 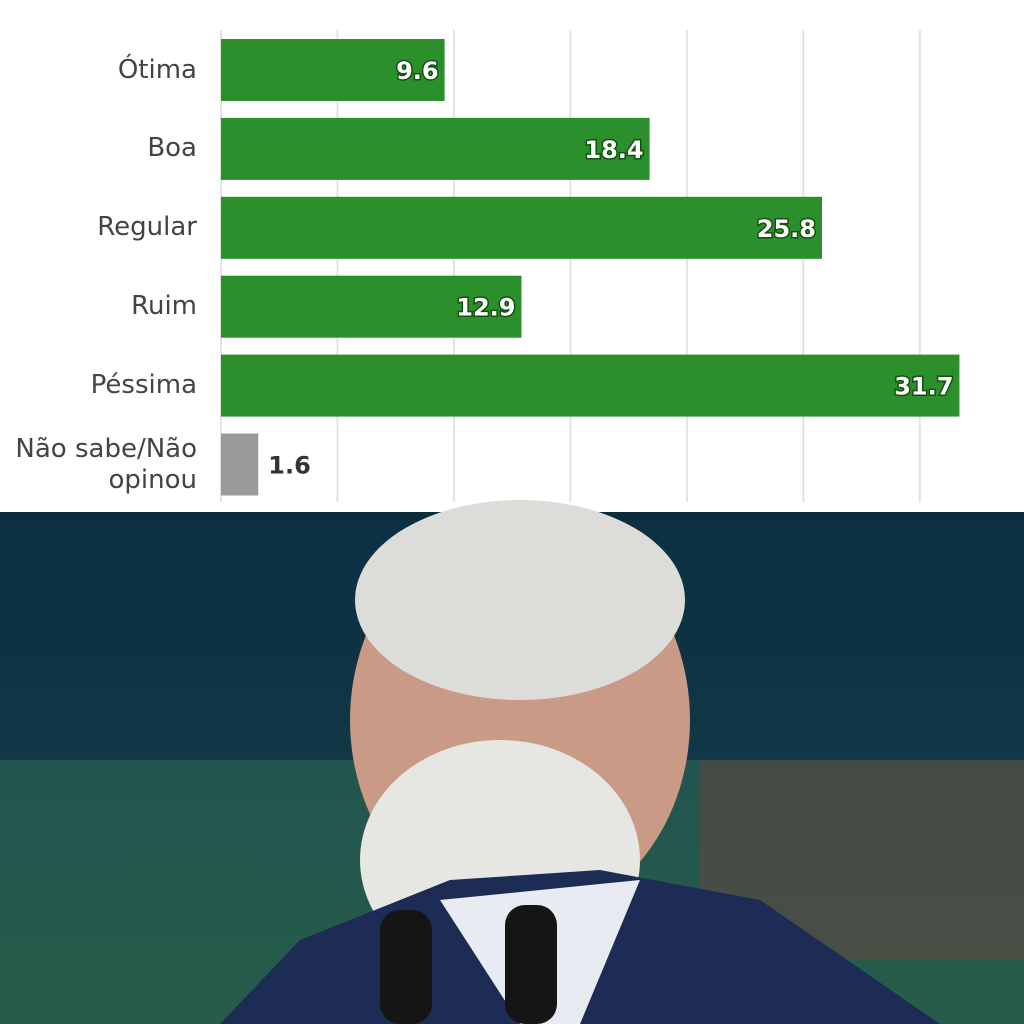 What do you see at coordinates (485, 308) in the screenshot?
I see `value-label: 12.9` at bounding box center [485, 308].